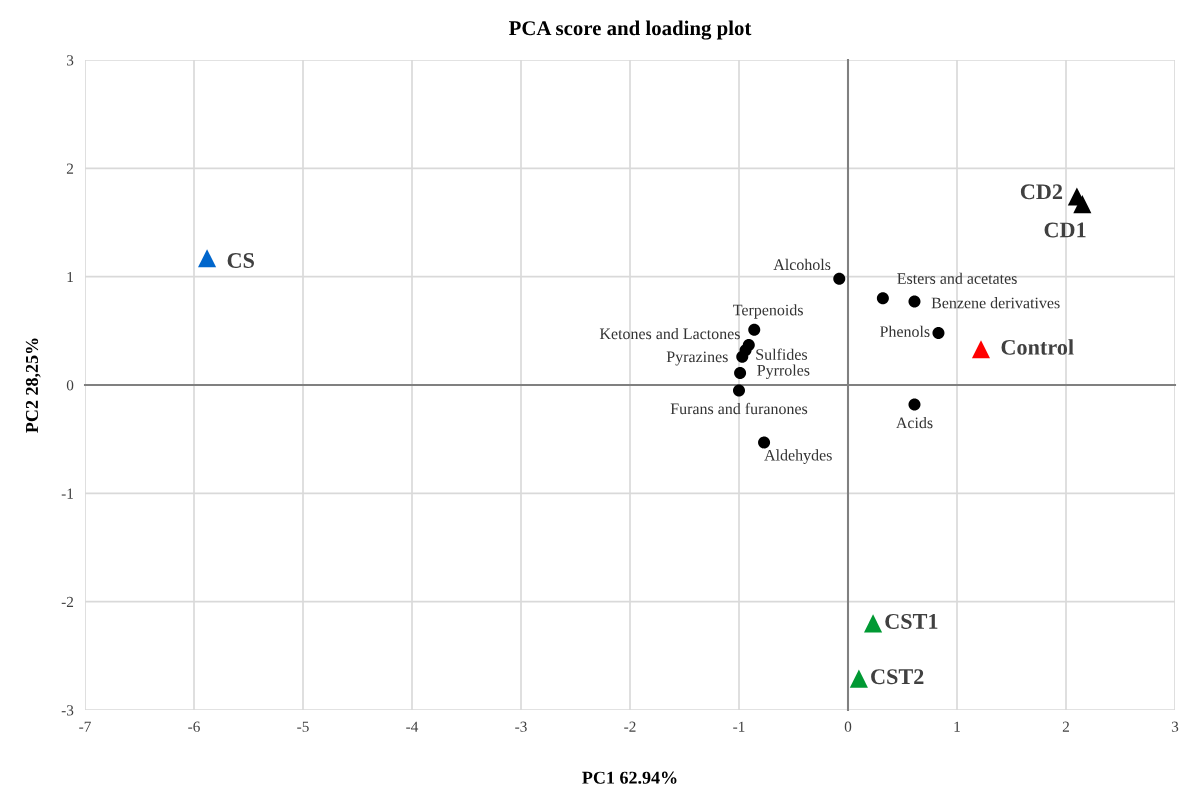  What do you see at coordinates (1065, 230) in the screenshot?
I see `series-label: CD1` at bounding box center [1065, 230].